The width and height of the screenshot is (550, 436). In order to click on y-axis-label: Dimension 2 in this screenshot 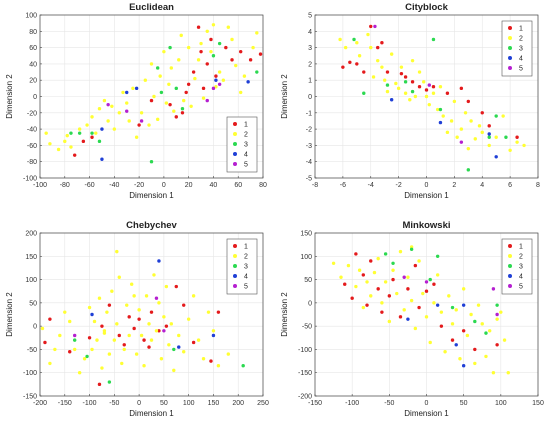, I will do `click(284, 96)`.